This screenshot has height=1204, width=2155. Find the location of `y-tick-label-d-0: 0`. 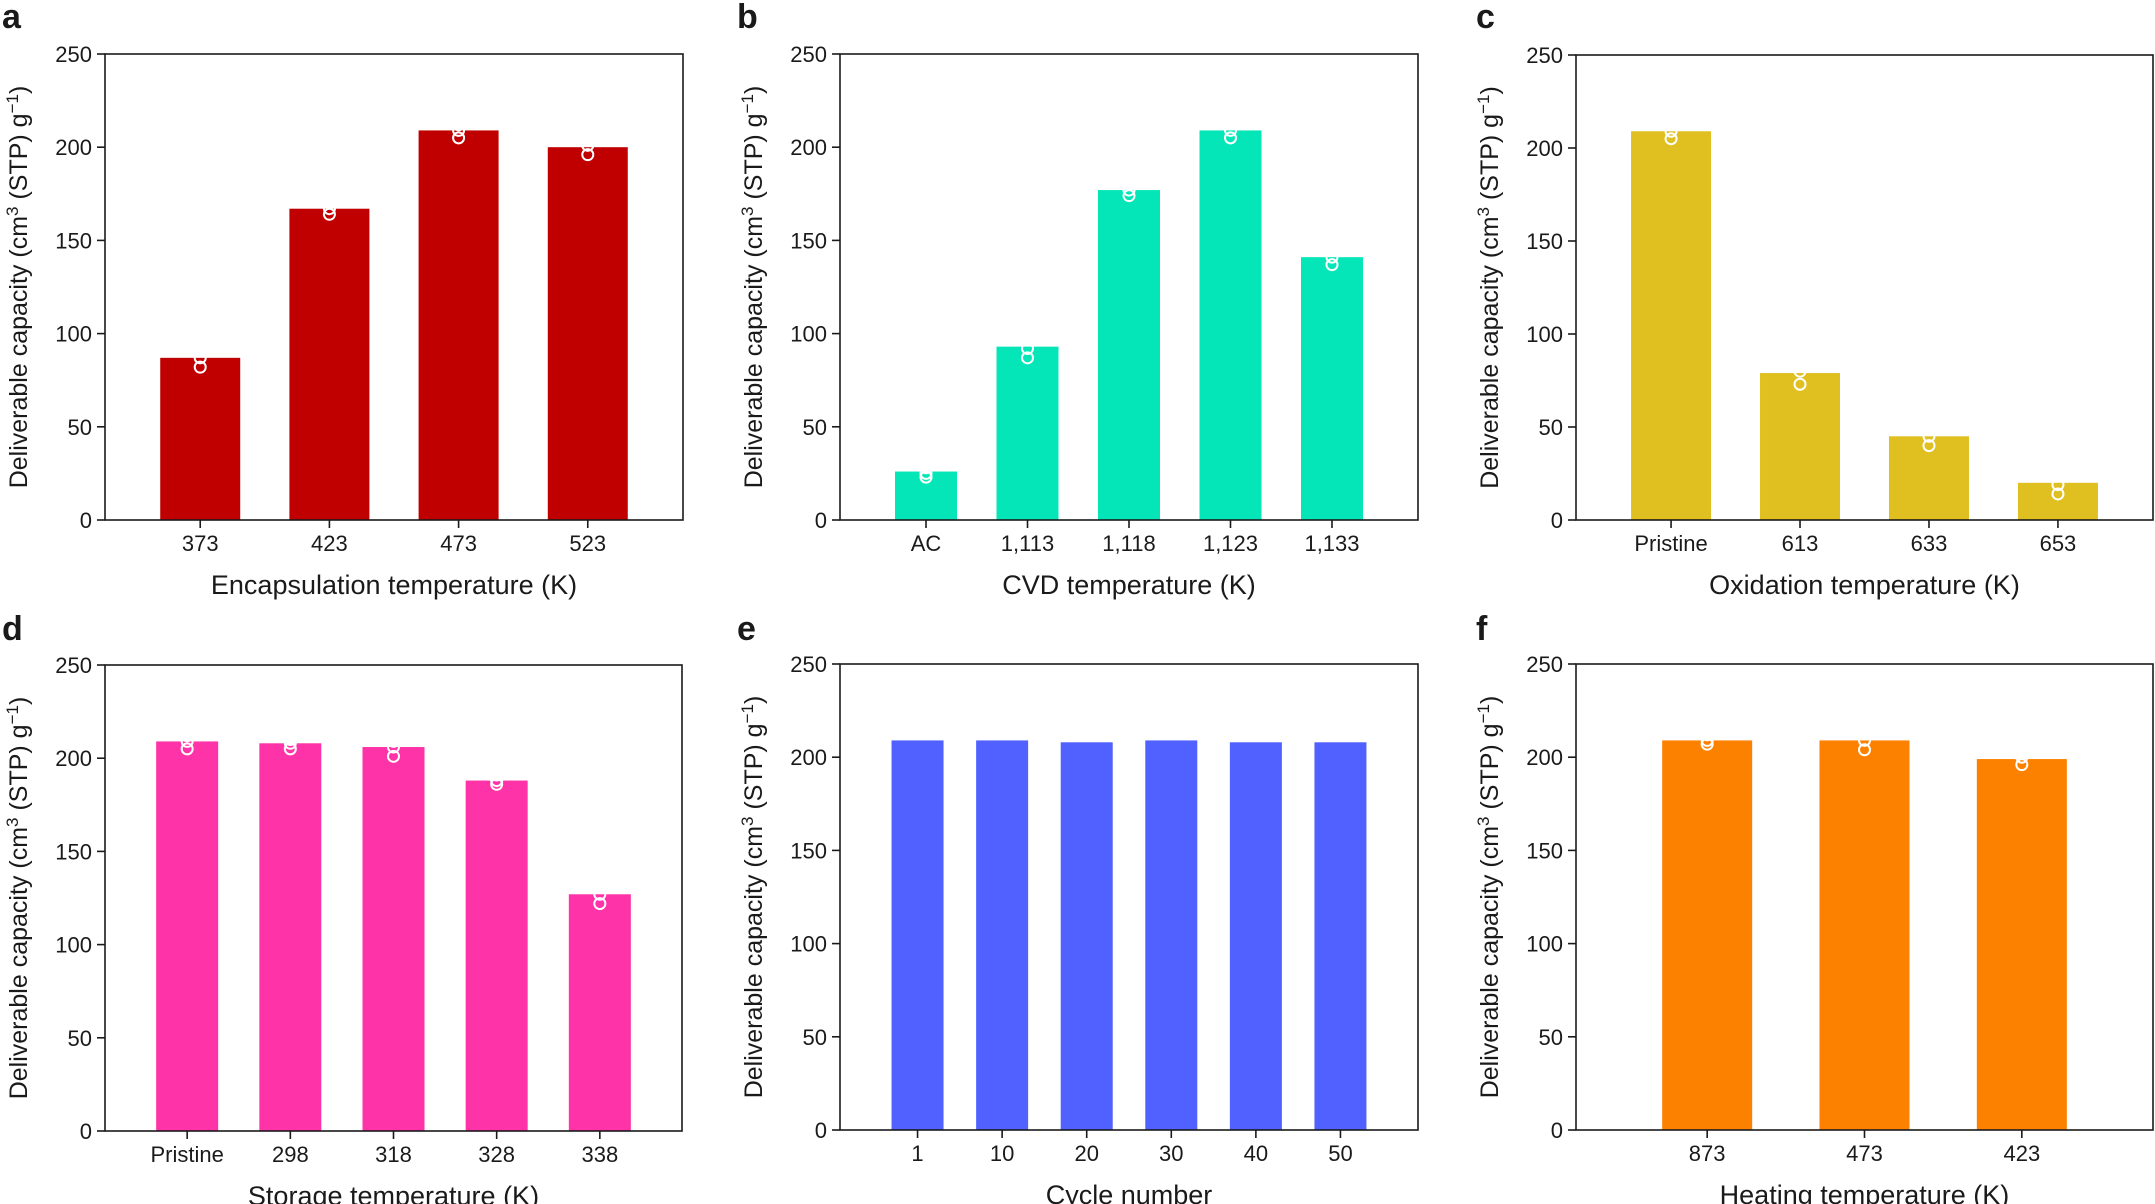

y-tick-label-d-0: 0 is located at coordinates (86, 1131).